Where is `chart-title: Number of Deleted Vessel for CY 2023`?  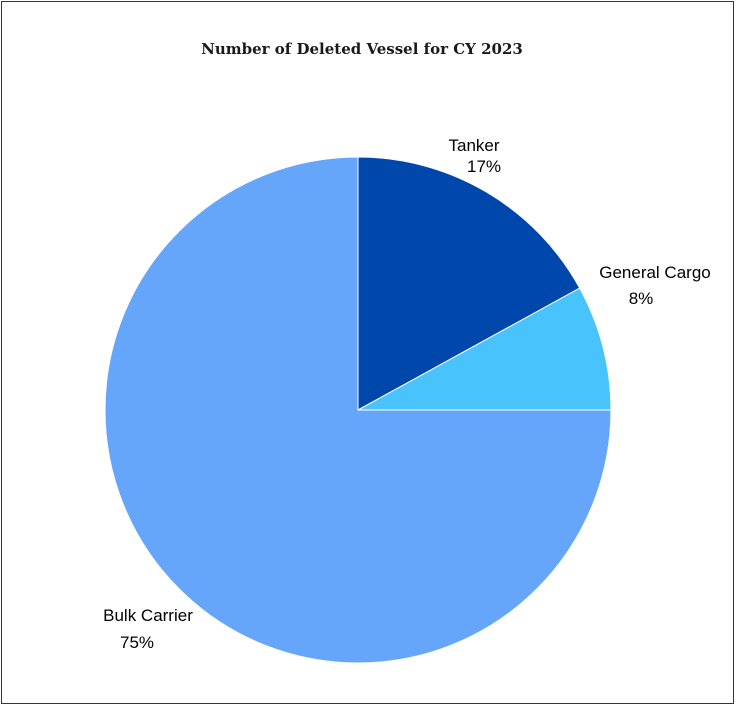 chart-title: Number of Deleted Vessel for CY 2023 is located at coordinates (362, 49).